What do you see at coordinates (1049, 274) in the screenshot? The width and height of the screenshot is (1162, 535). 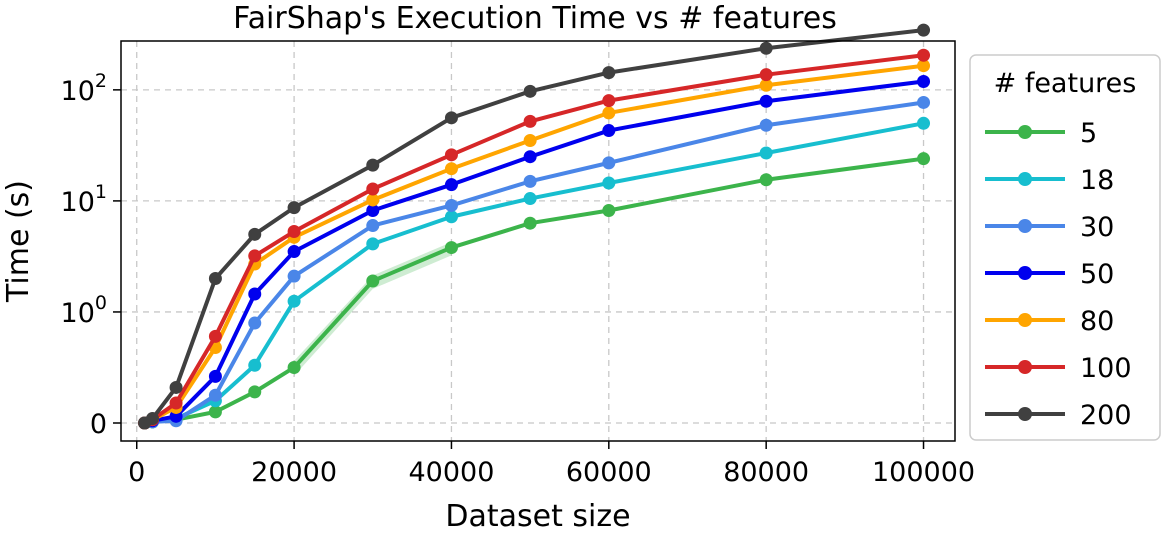 I see `legend-item-50: 50` at bounding box center [1049, 274].